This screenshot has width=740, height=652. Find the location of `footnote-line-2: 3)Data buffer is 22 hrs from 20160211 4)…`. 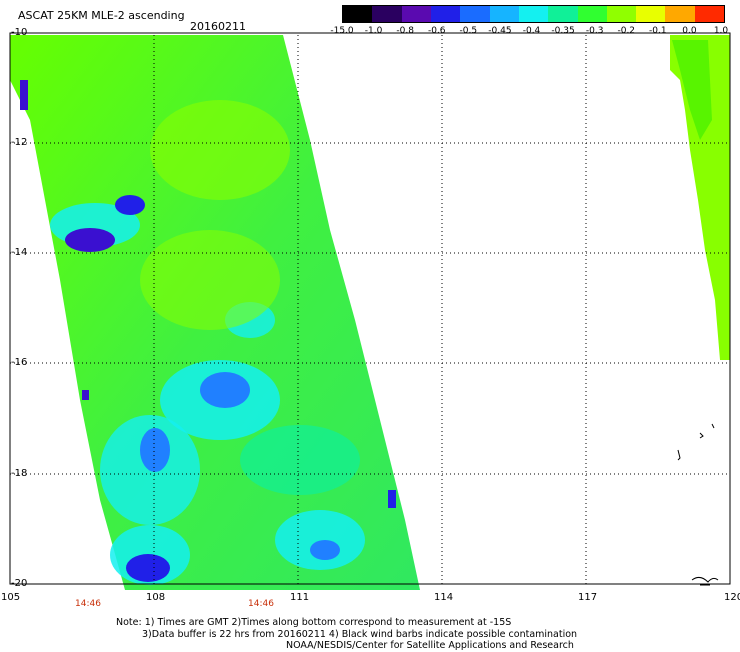

footnote-line-2: 3)Data buffer is 22 hrs from 20160211 4)… is located at coordinates (360, 634).